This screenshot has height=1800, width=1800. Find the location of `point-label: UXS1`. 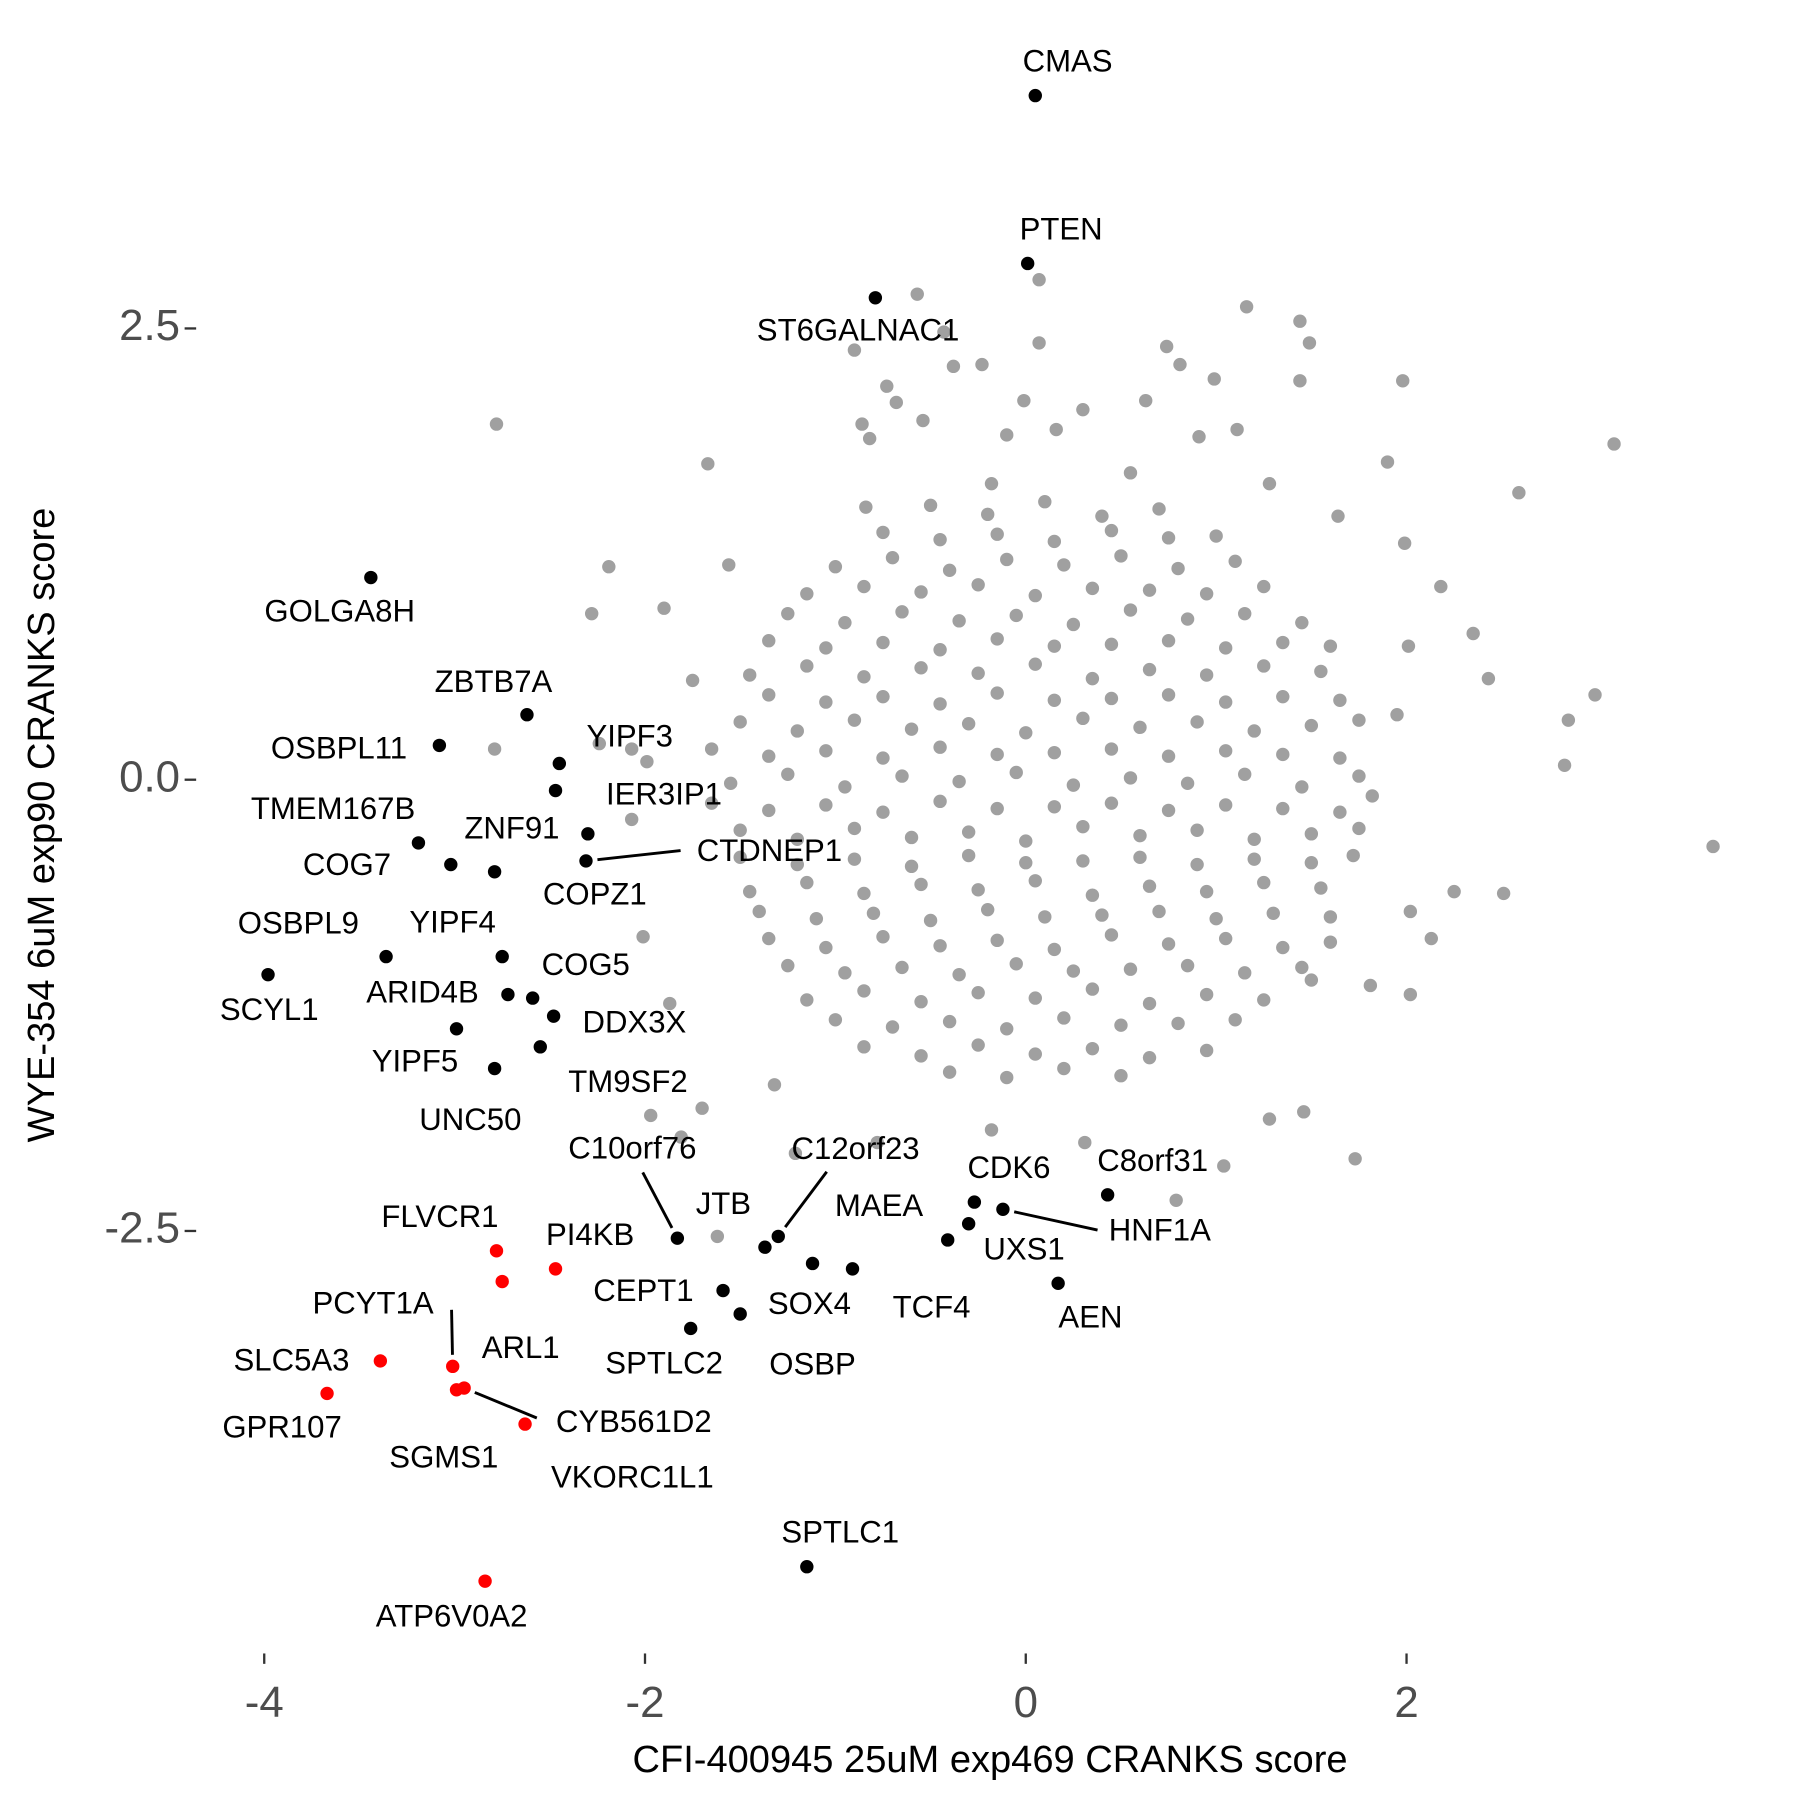

point-label: UXS1 is located at coordinates (1023, 1249).